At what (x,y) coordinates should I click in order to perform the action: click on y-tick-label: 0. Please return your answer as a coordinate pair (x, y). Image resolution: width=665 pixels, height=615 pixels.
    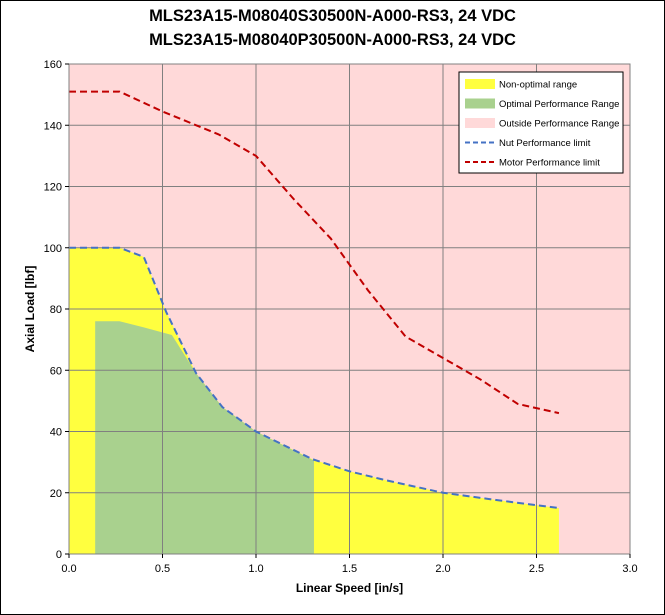
    Looking at the image, I should click on (59, 555).